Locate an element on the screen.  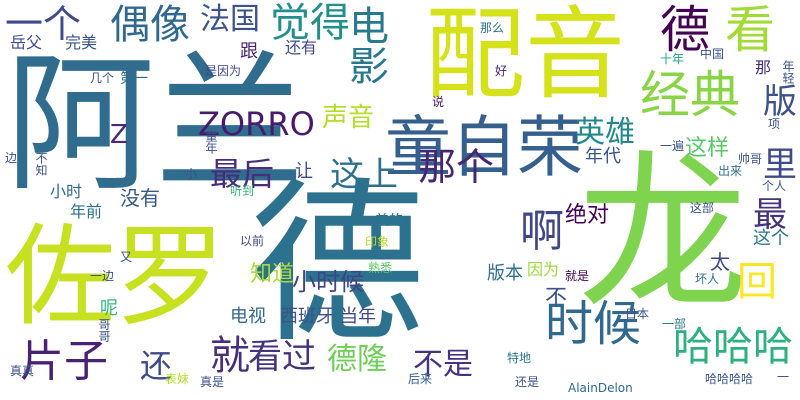
word-yingxiong: 英雄 is located at coordinates (605, 132).